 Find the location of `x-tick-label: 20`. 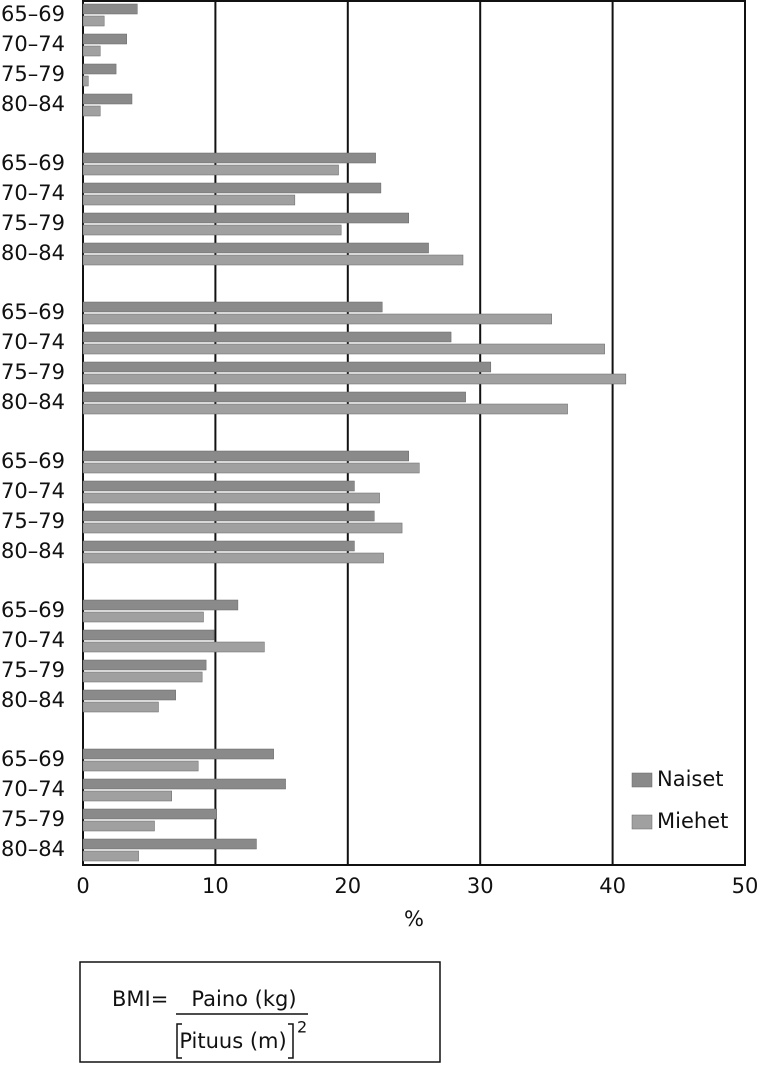

x-tick-label: 20 is located at coordinates (347, 886).